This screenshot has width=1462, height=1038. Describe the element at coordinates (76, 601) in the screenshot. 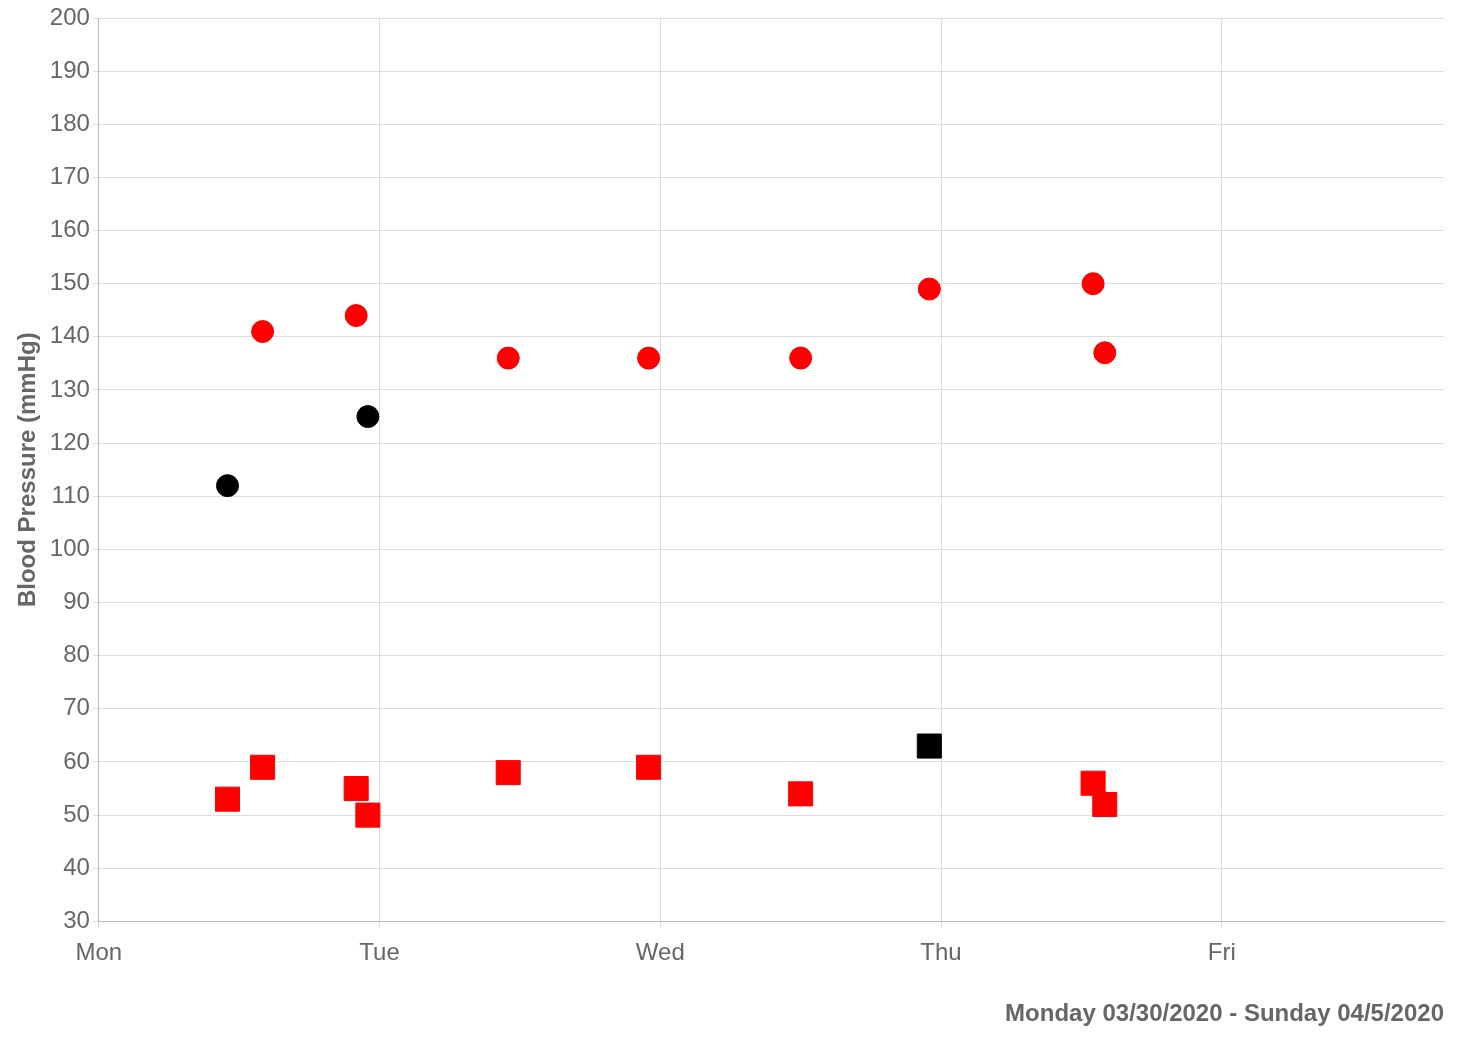

I see `y-tick-label: 90` at that location.